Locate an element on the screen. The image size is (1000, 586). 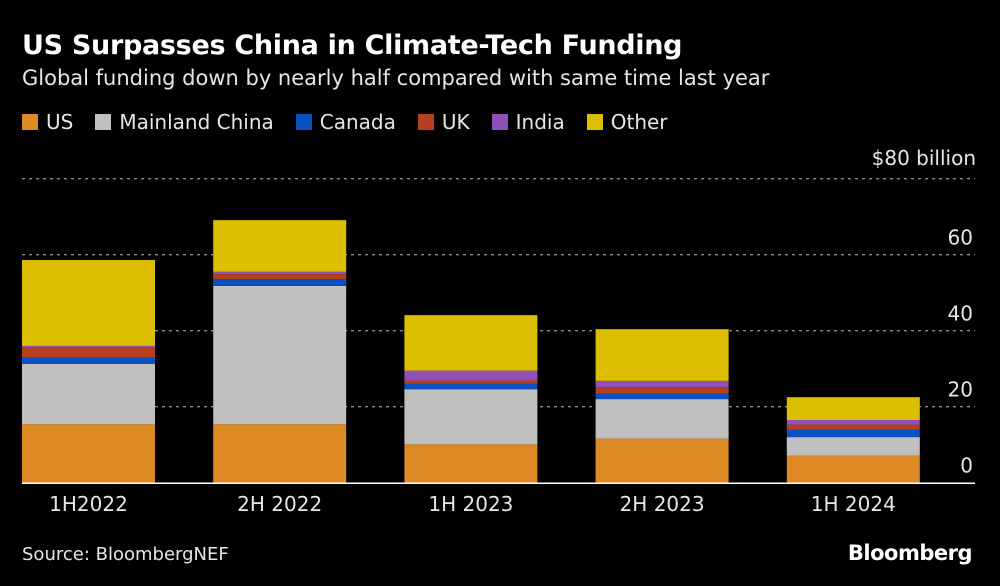
legend: US Mainland China Canada UK India Other is located at coordinates (345, 122).